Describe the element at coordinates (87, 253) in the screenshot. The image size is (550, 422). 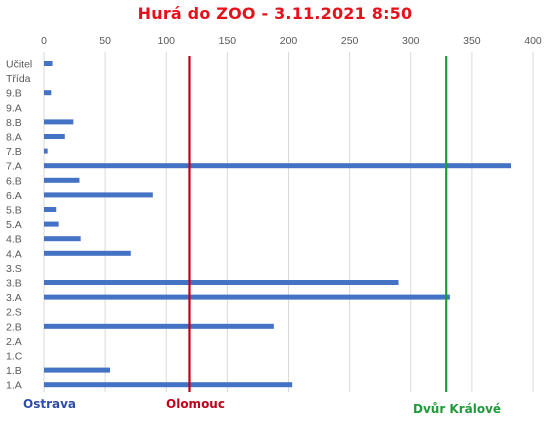
I see `bar-4.A` at that location.